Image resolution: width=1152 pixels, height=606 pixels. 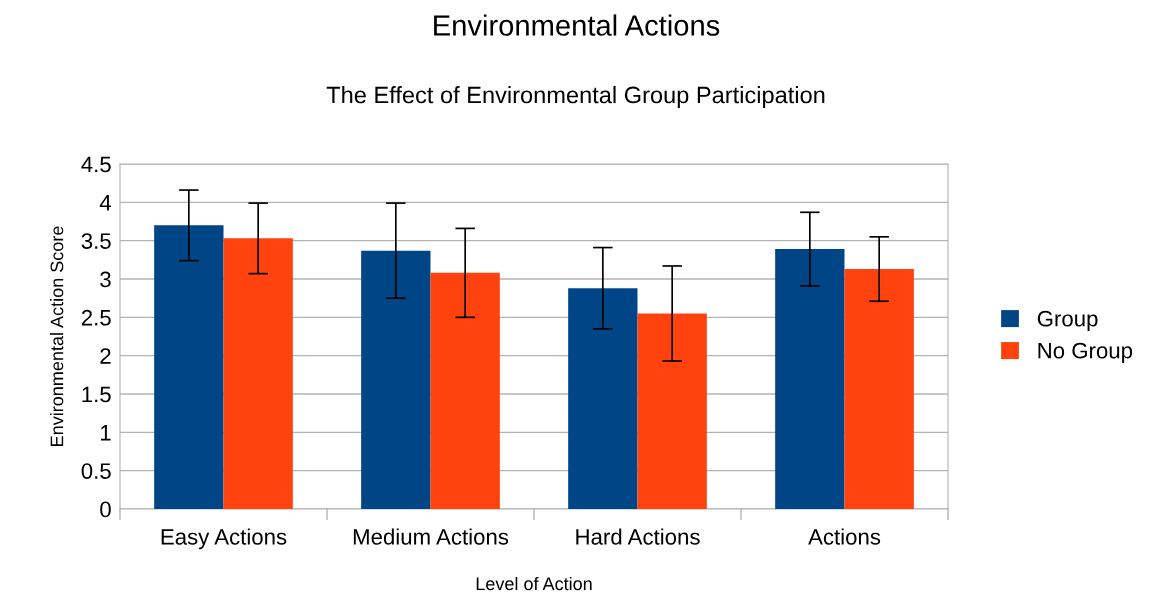 I want to click on y-tick-label: 0.5, so click(x=96, y=471).